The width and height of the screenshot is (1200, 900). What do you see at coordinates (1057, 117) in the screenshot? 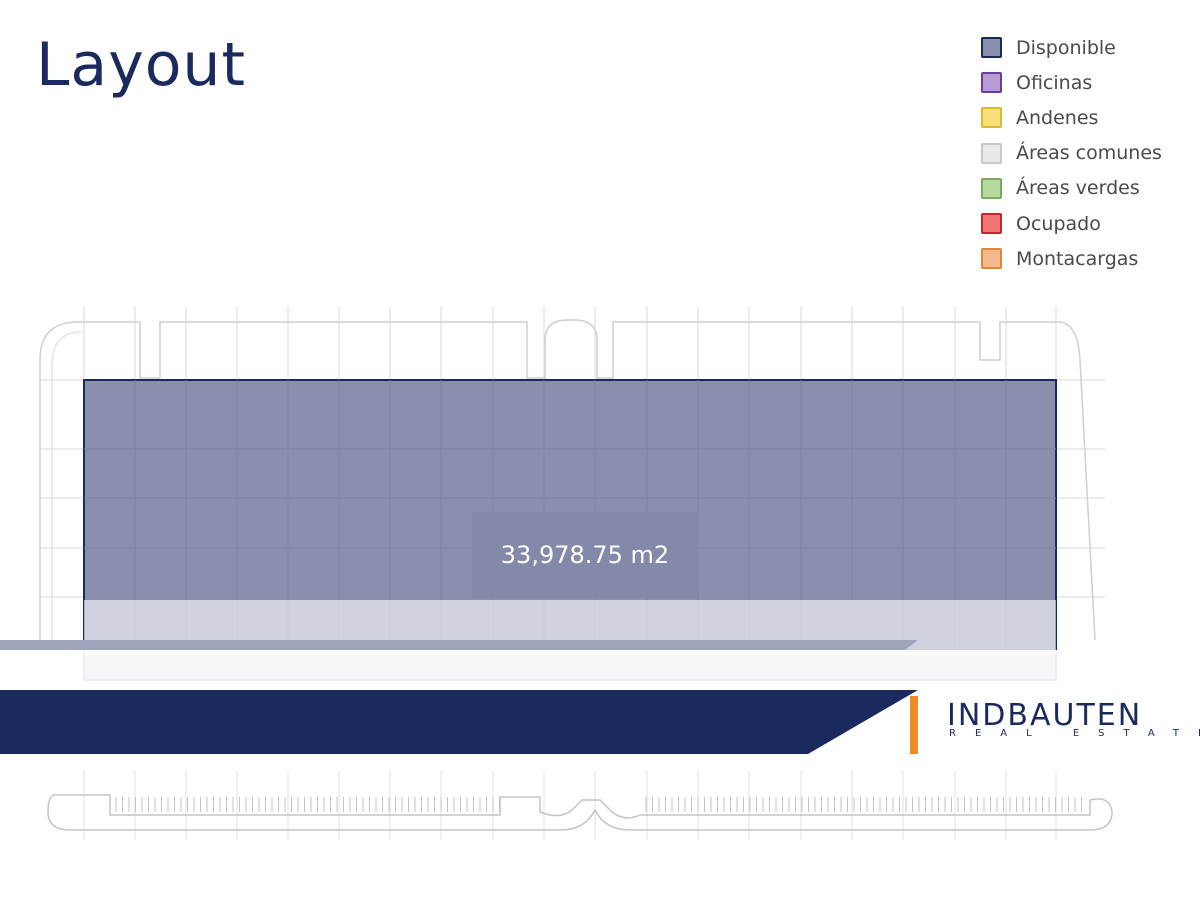
I see `legend-label-andenes: Andenes` at bounding box center [1057, 117].